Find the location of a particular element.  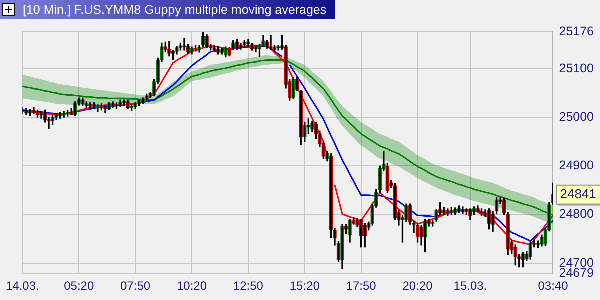

chart-title: [10 Min.] F.US.YMM8 Guppy multiple moving averages is located at coordinates (175, 9).